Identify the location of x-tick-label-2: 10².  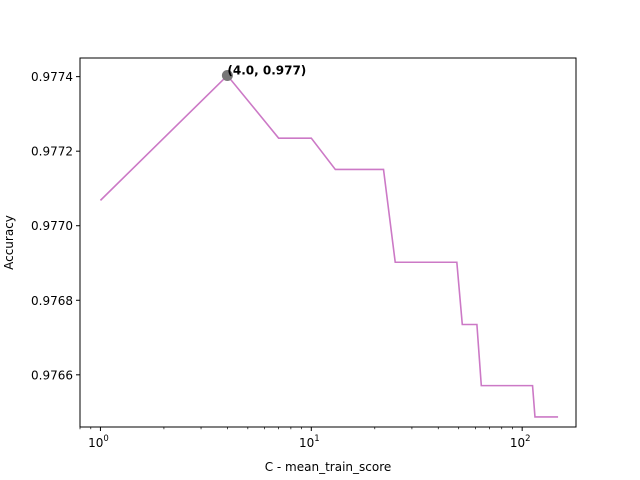
(520, 442).